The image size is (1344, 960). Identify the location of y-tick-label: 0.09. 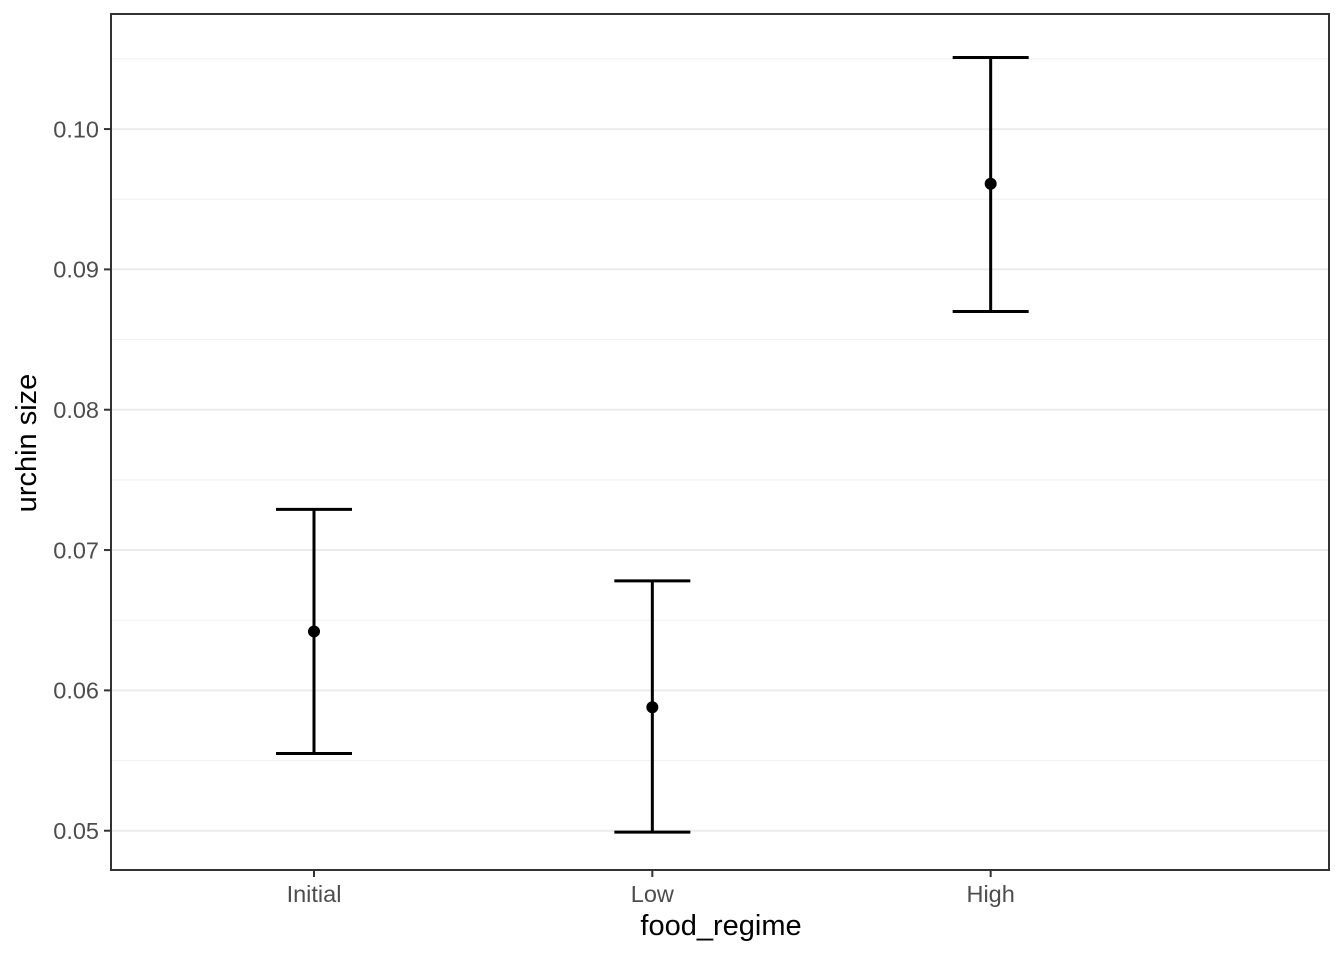
(76, 270).